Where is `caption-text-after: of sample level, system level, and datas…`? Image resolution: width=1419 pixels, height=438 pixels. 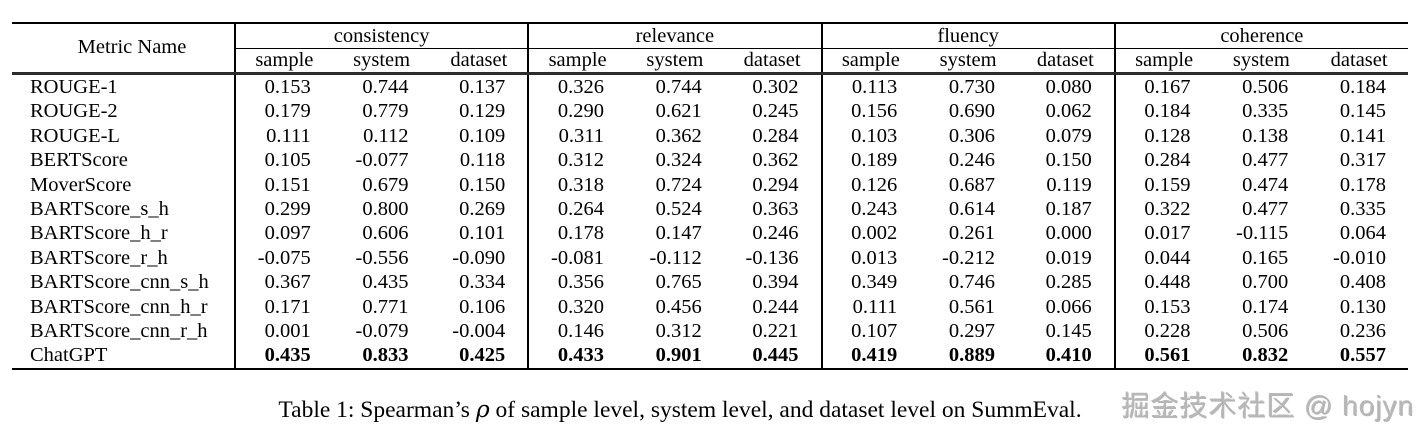 caption-text-after: of sample level, system level, and datas… is located at coordinates (785, 410).